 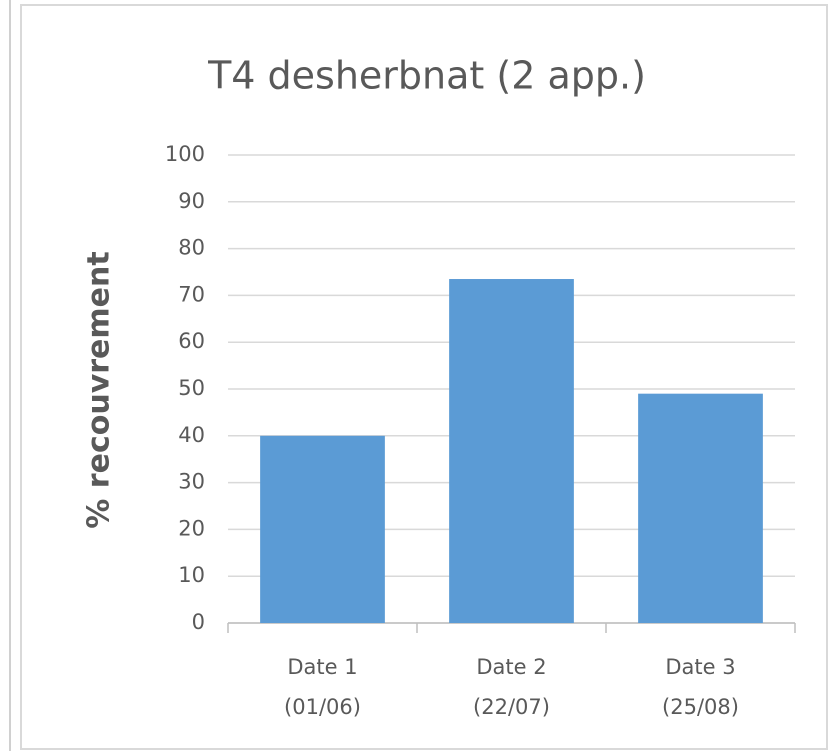 I want to click on x-tick-label: Date 2, so click(x=511, y=667).